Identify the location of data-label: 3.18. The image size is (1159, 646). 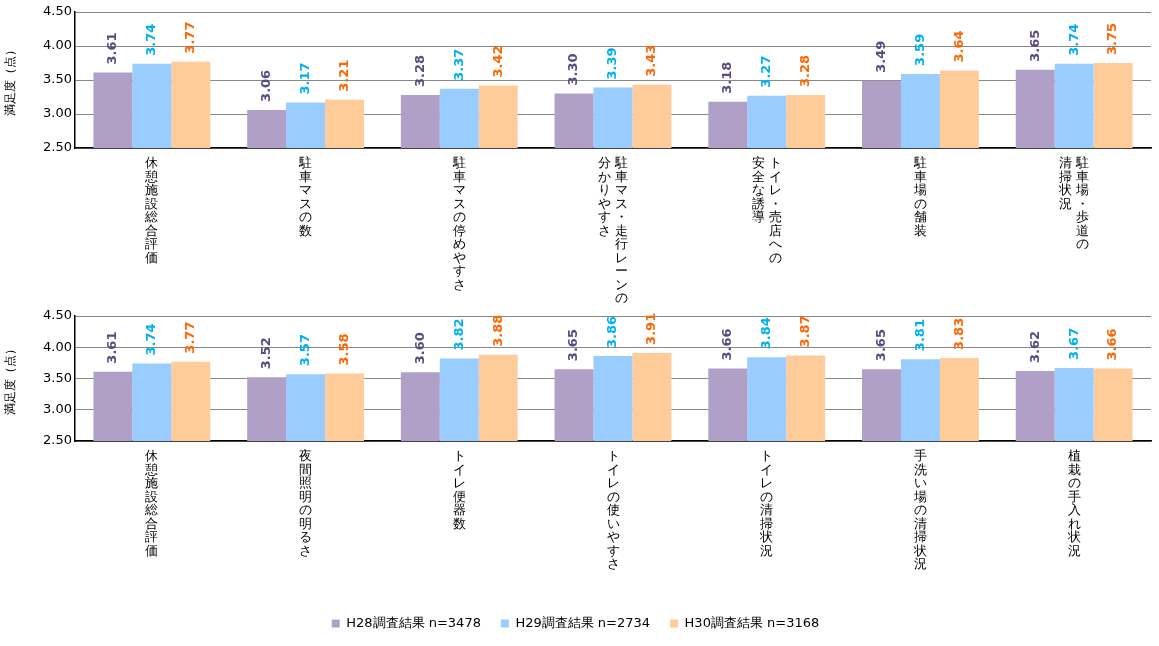
(727, 77).